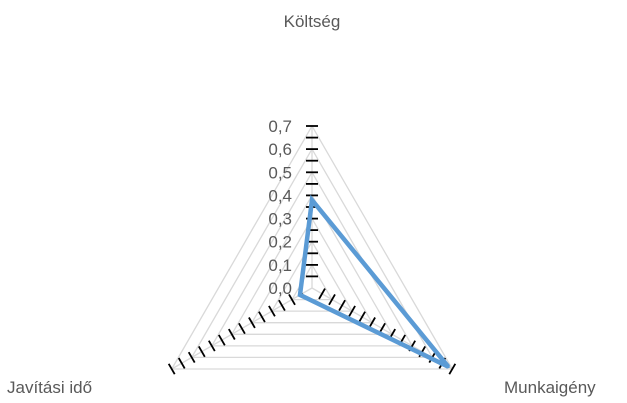 The height and width of the screenshot is (403, 627). I want to click on tick-label-3: 0,3, so click(280, 219).